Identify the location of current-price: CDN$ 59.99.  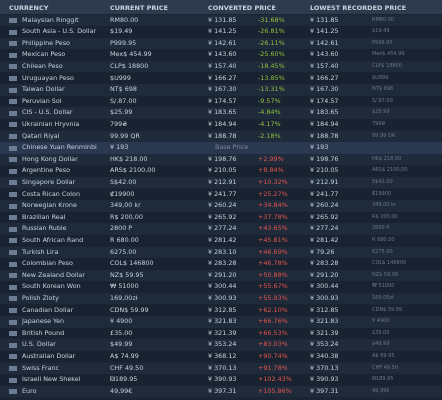
(129, 309).